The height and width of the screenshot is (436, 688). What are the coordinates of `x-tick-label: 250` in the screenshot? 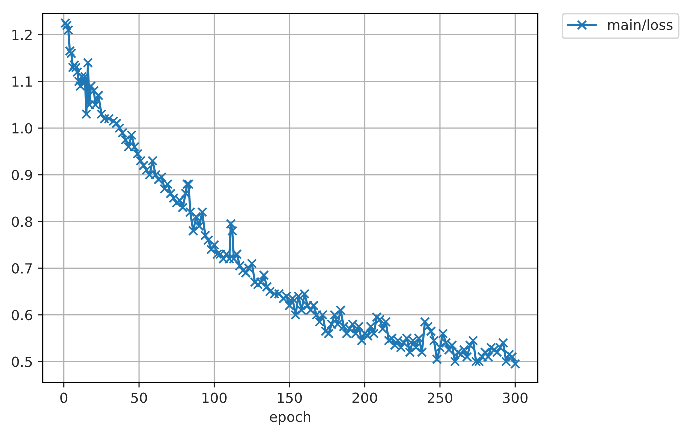 It's located at (440, 398).